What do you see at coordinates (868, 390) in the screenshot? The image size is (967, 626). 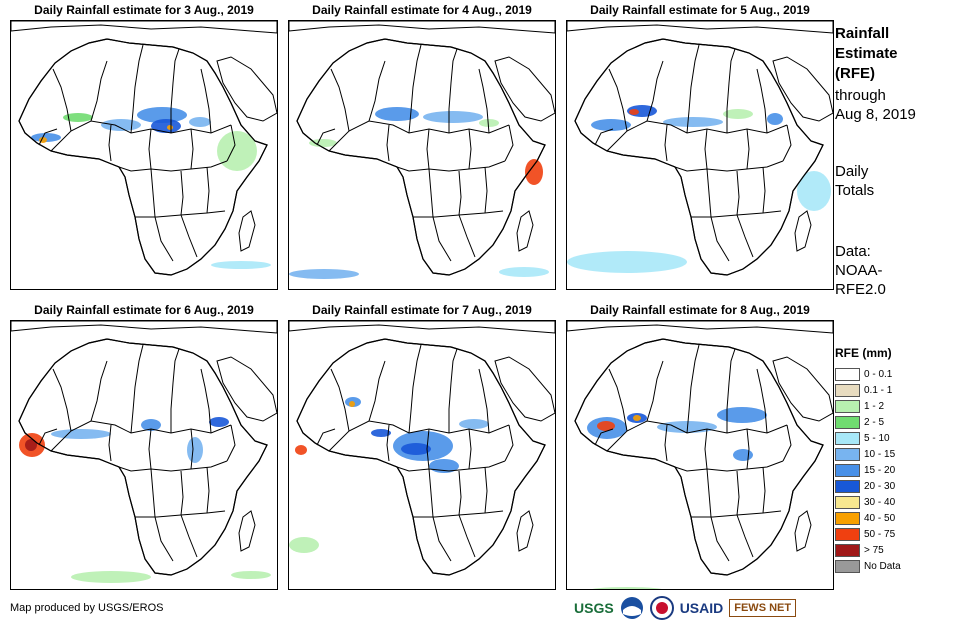 I see `legend-item: 0.1 - 1` at bounding box center [868, 390].